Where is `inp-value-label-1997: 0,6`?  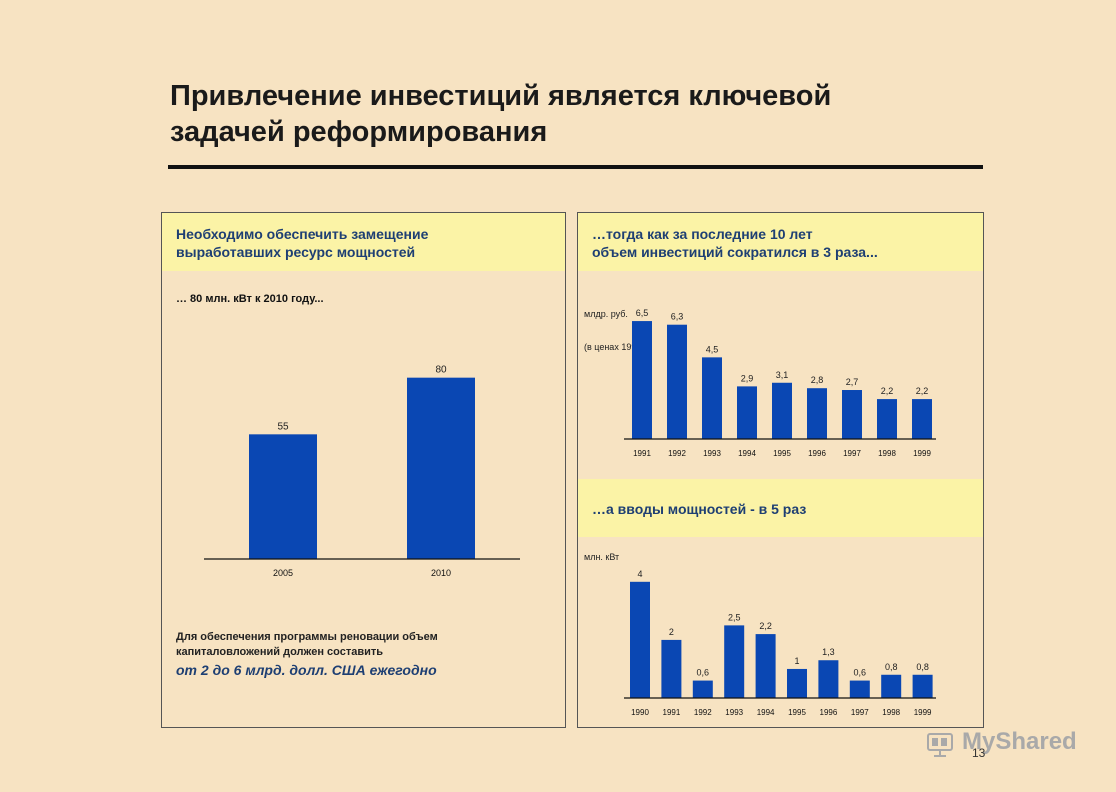 inp-value-label-1997: 0,6 is located at coordinates (860, 673).